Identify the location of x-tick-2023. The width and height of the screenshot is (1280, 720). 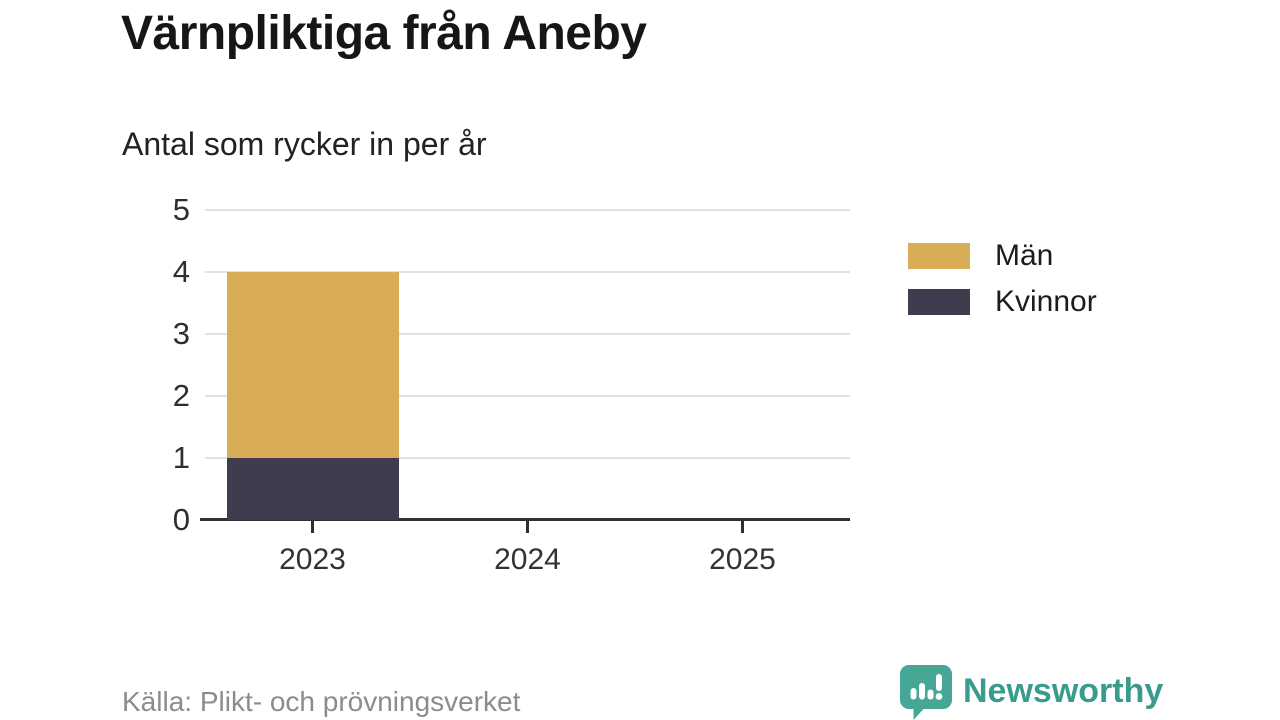
(312, 527).